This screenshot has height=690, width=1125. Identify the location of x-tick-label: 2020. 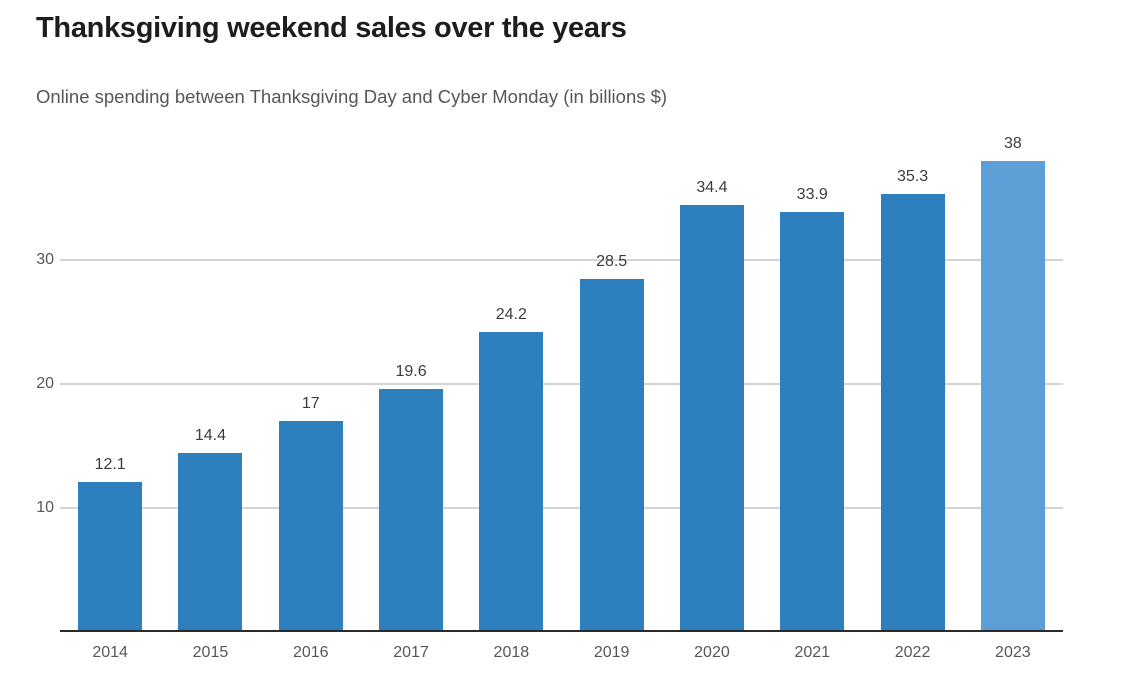
(712, 652).